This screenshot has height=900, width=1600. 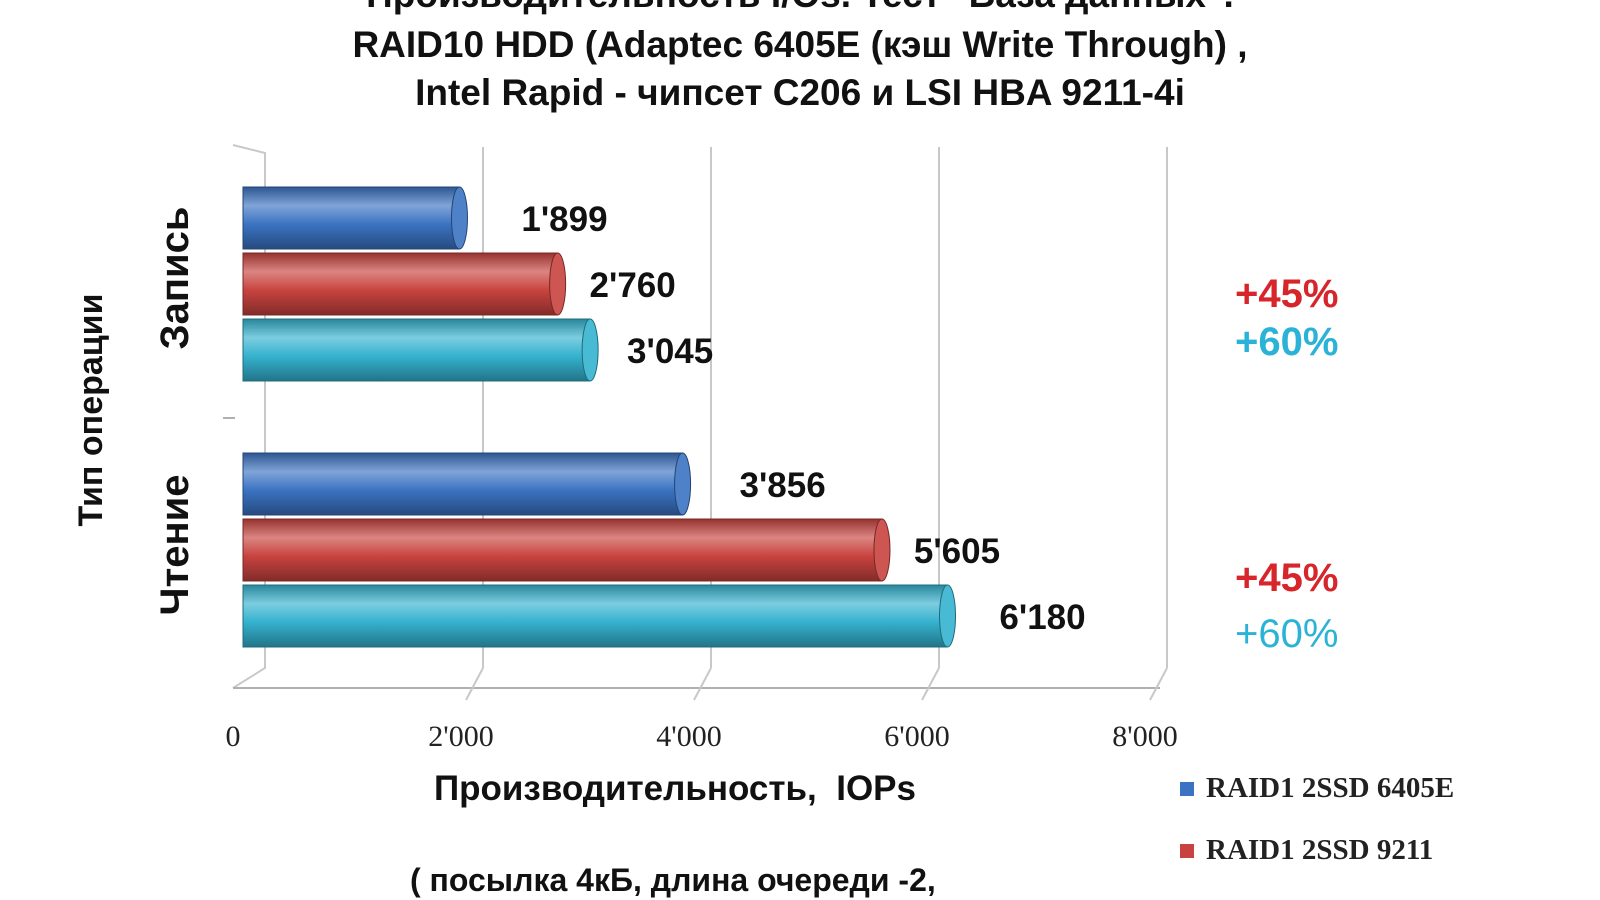 What do you see at coordinates (633, 285) in the screenshot?
I see `data-label-write-1: 2'760` at bounding box center [633, 285].